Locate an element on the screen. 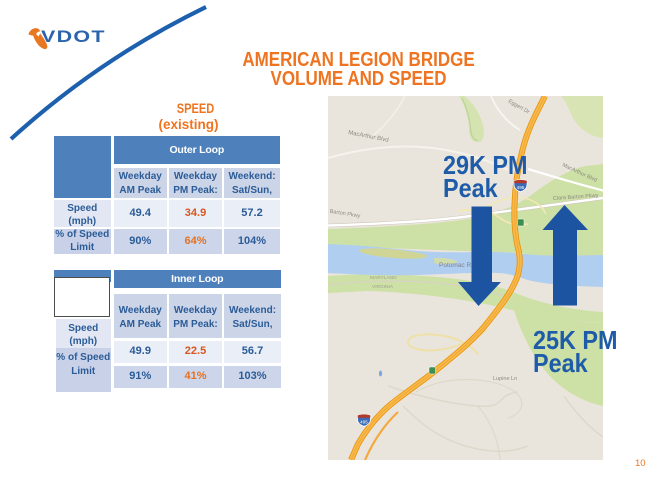 The image size is (662, 481). svg-text: Clara Barton Pkwy is located at coordinates (576, 197).